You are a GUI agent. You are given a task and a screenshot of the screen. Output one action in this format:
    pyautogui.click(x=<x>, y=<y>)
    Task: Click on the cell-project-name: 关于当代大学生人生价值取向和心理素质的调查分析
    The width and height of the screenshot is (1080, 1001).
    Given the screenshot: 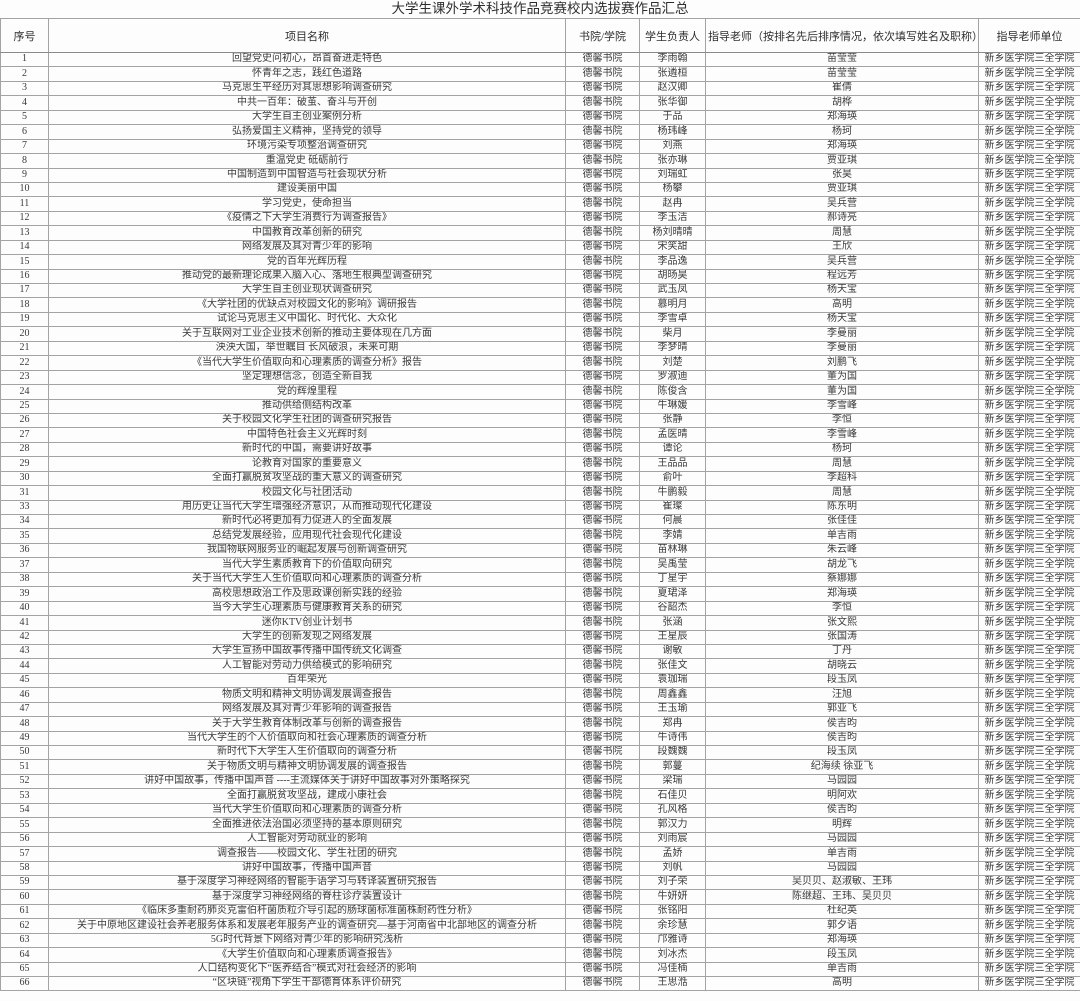 What is the action you would take?
    pyautogui.click(x=307, y=579)
    